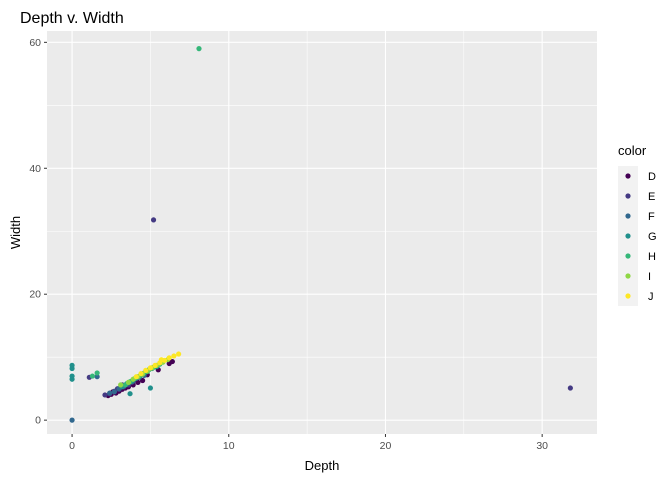 This screenshot has width=672, height=480. Describe the element at coordinates (322, 465) in the screenshot. I see `x-axis-title: Depth` at that location.